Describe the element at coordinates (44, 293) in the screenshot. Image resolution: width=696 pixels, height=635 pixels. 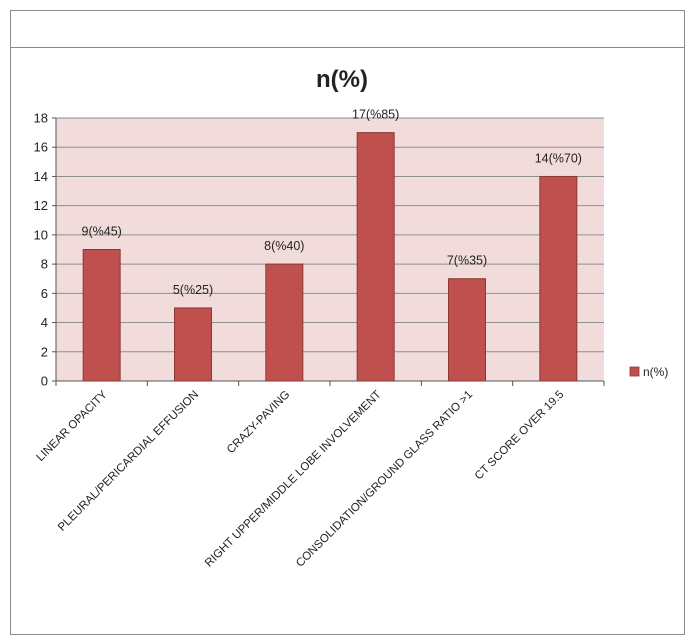
I see `y-tick-label: 6` at that location.